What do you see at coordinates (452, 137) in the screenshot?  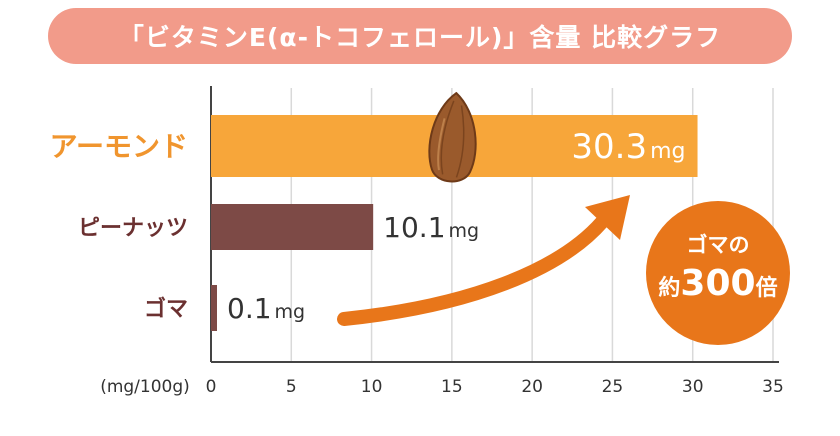 I see `almond-icon` at bounding box center [452, 137].